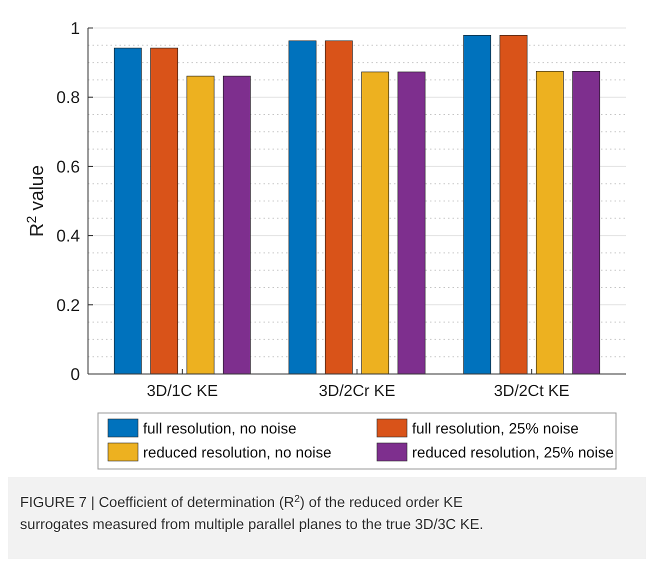  I want to click on x-tick-label: 3D/1C KE, so click(182, 391).